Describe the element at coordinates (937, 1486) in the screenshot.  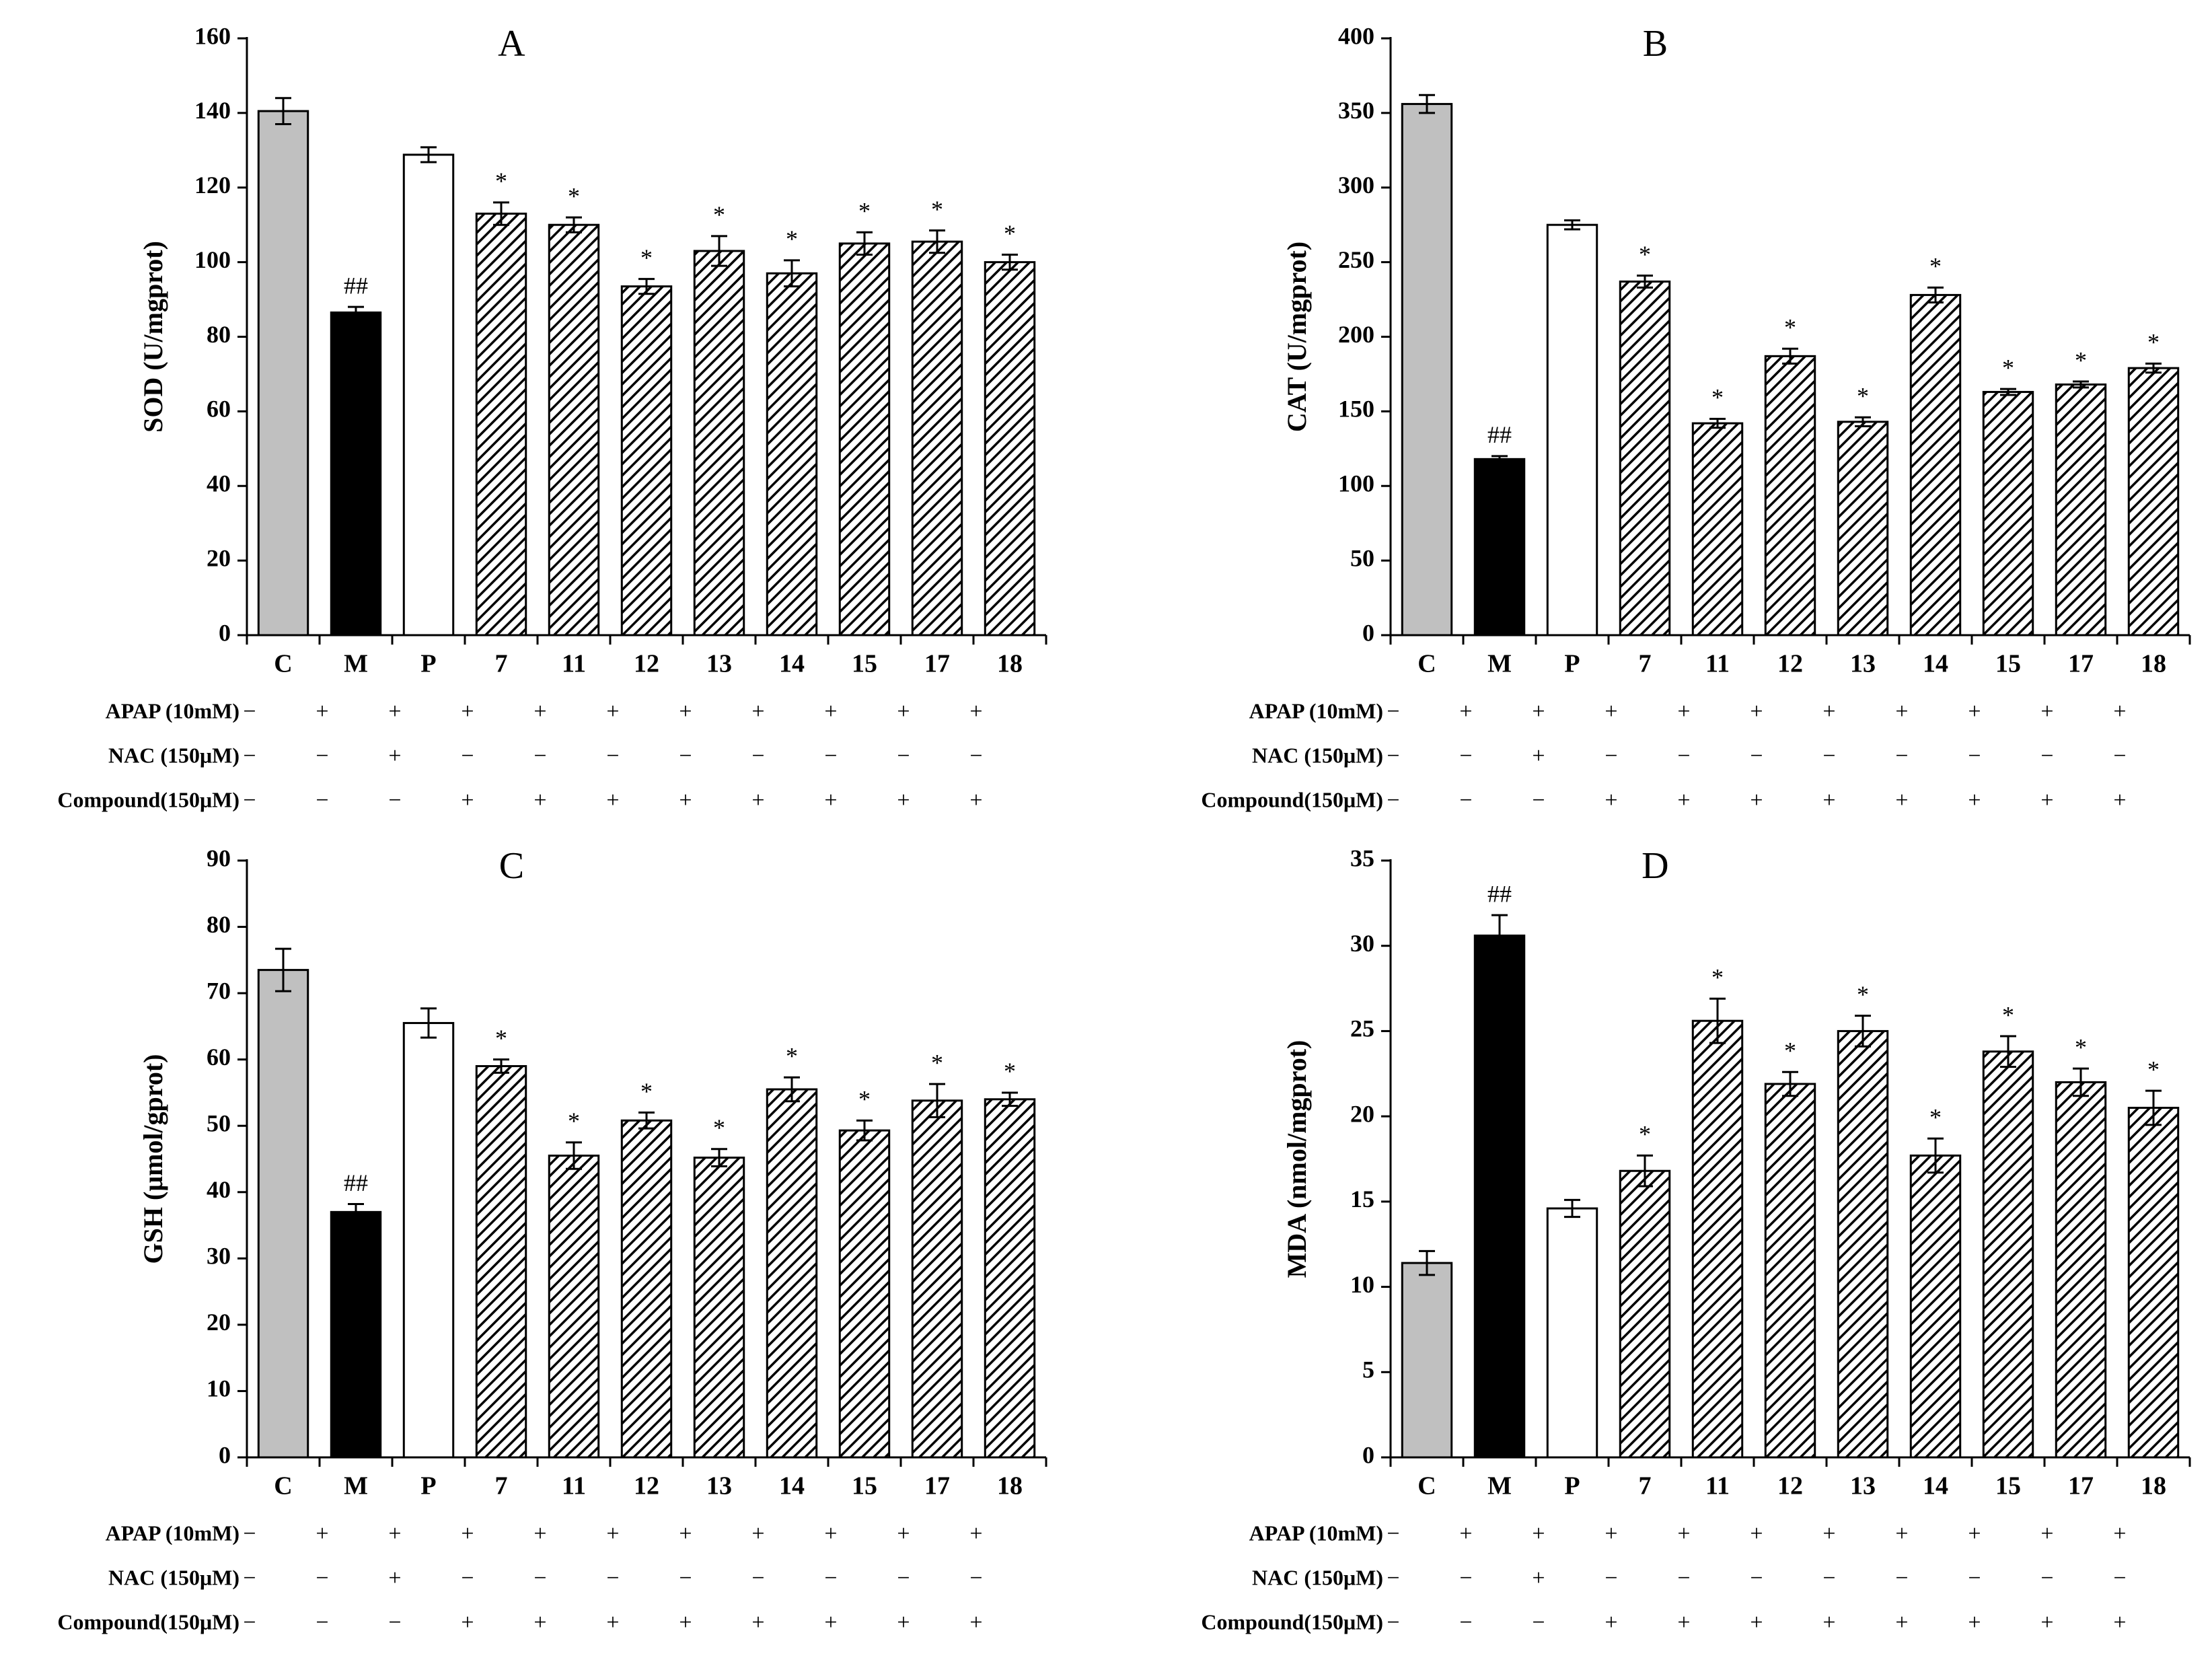
I see `x-tick-label: 17` at that location.